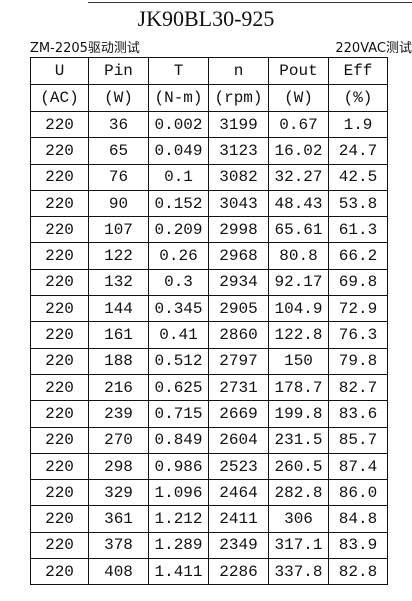 This screenshot has height=601, width=412. Describe the element at coordinates (118, 572) in the screenshot. I see `cell: 408` at that location.